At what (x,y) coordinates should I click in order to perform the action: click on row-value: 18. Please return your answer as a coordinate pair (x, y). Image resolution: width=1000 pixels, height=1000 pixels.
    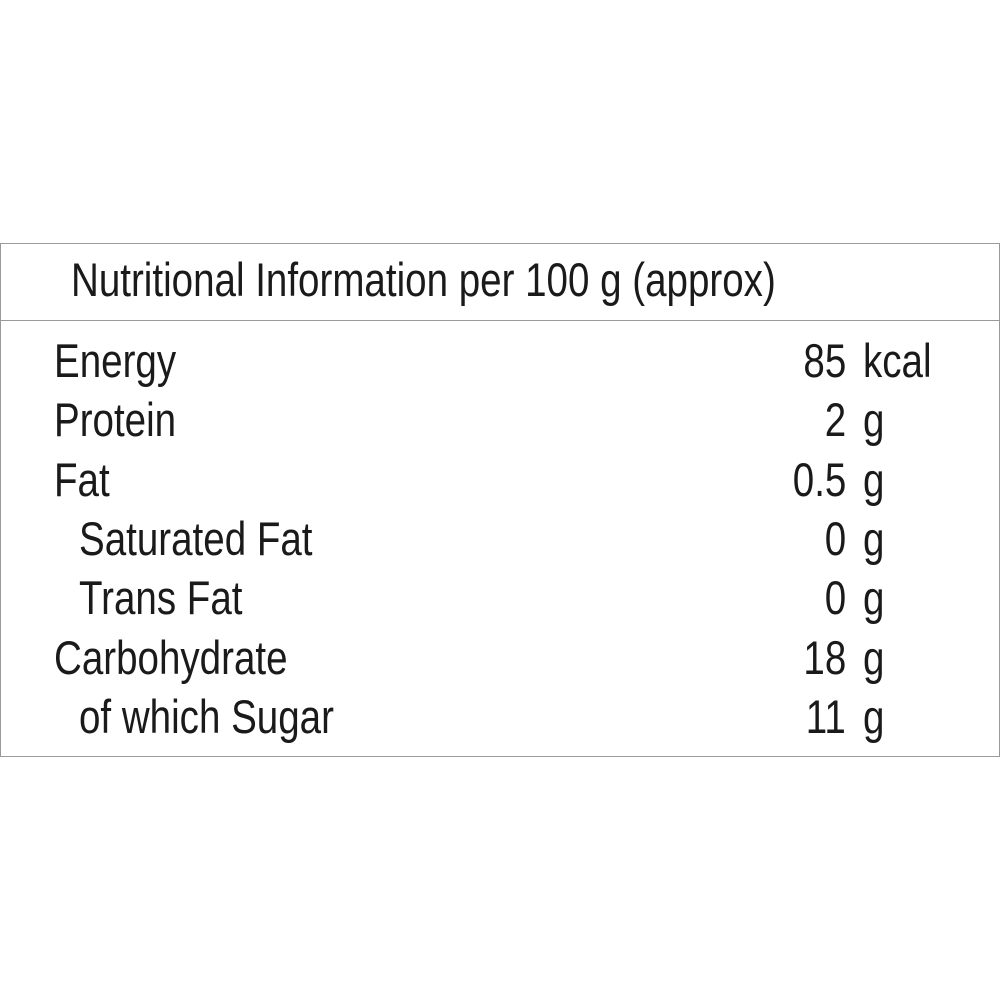
    Looking at the image, I should click on (824, 657).